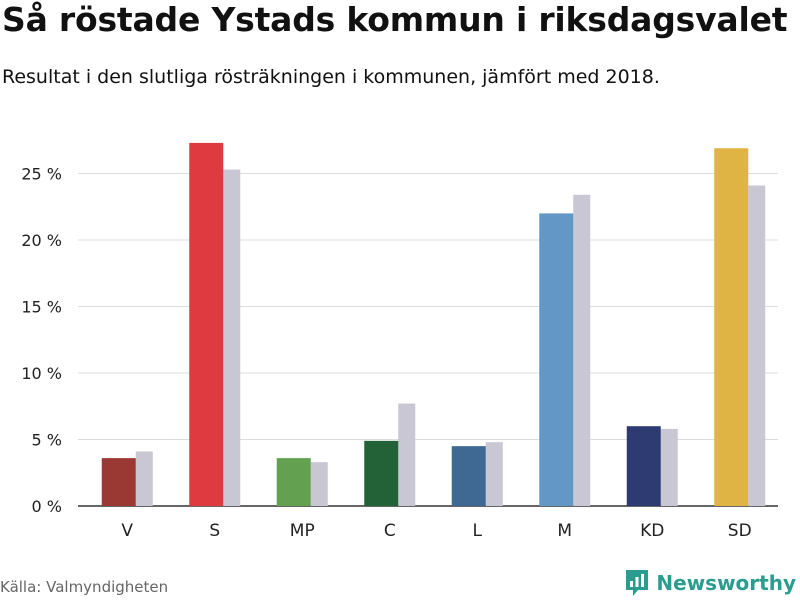 This screenshot has width=800, height=600. What do you see at coordinates (726, 583) in the screenshot?
I see `brand-name: Newsworthy` at bounding box center [726, 583].